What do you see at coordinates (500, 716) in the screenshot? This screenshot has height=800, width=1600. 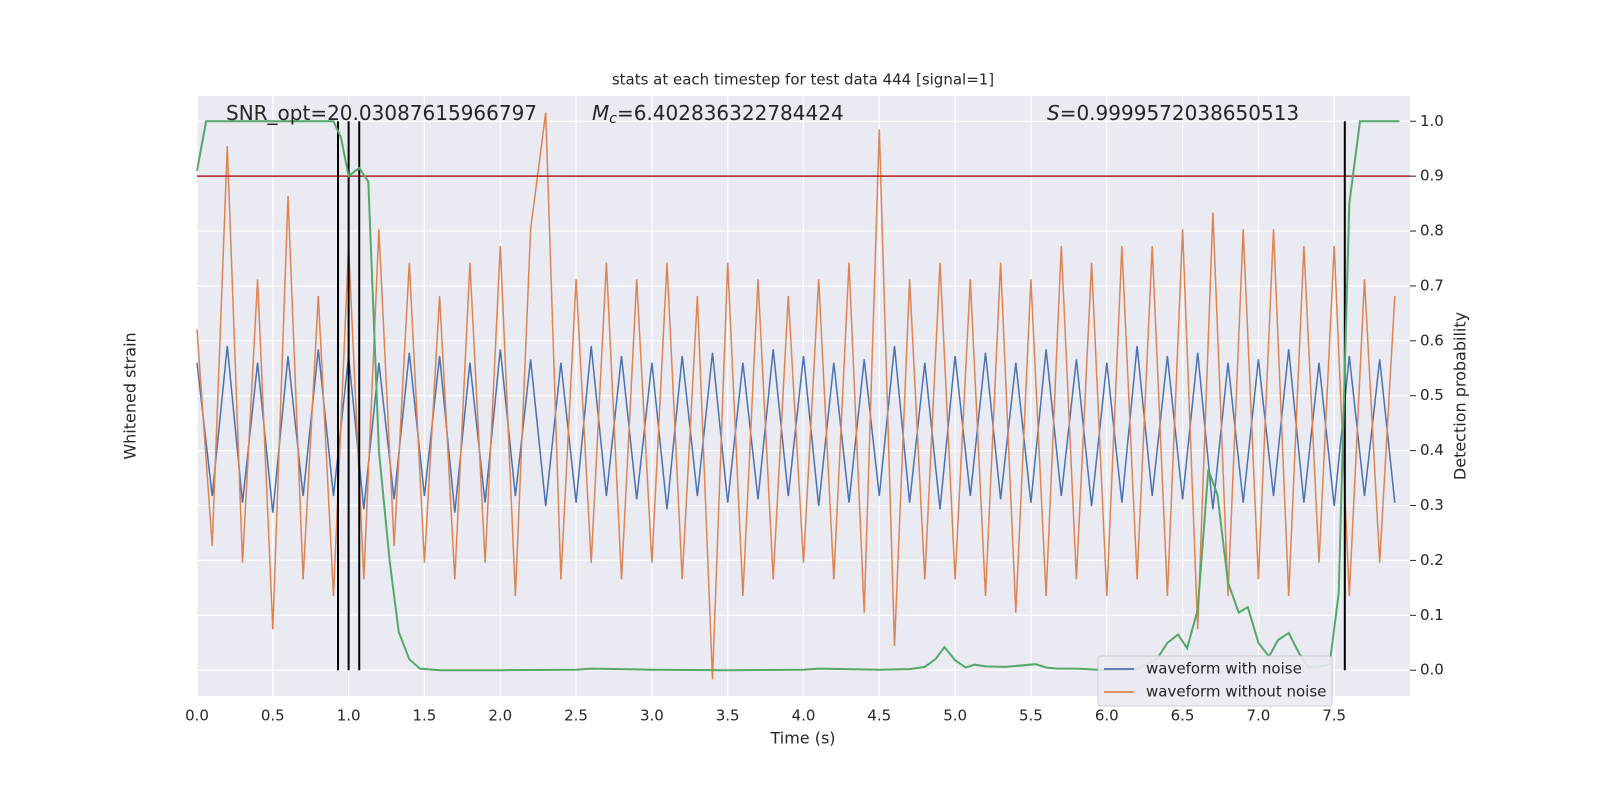 I see `x-tick-label: 2.0` at bounding box center [500, 716].